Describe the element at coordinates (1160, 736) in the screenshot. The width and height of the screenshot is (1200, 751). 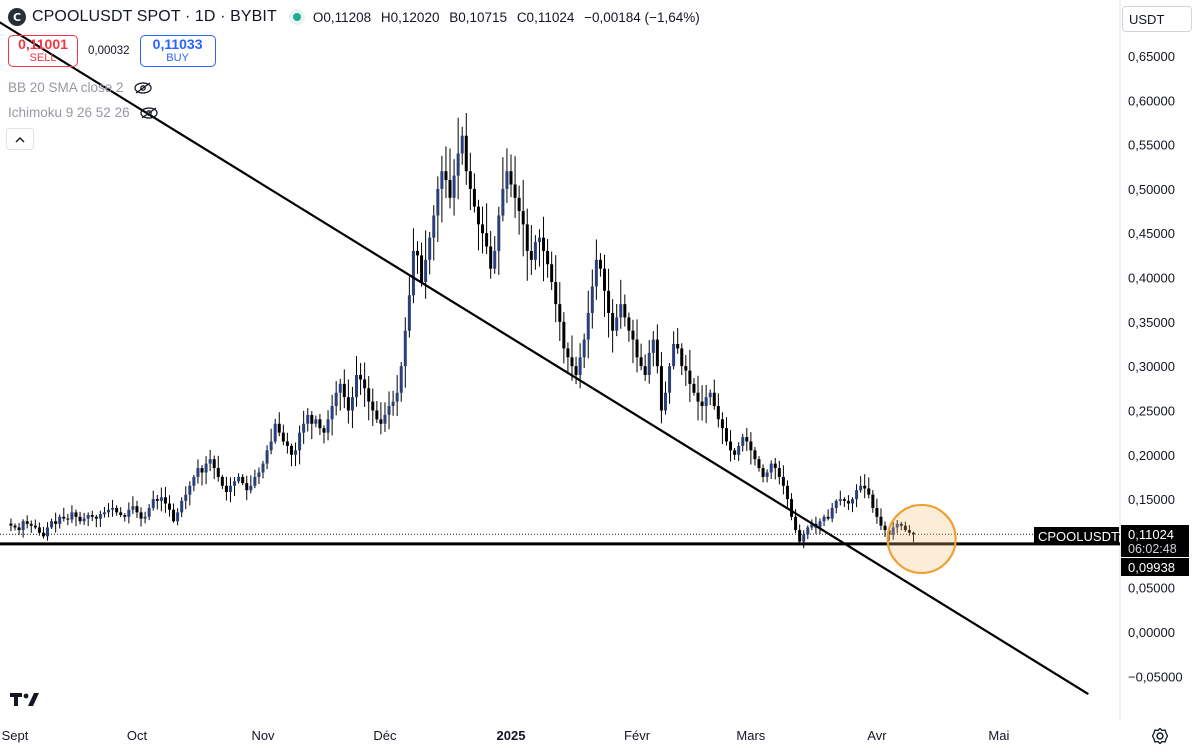
I see `settings-gear-icon` at that location.